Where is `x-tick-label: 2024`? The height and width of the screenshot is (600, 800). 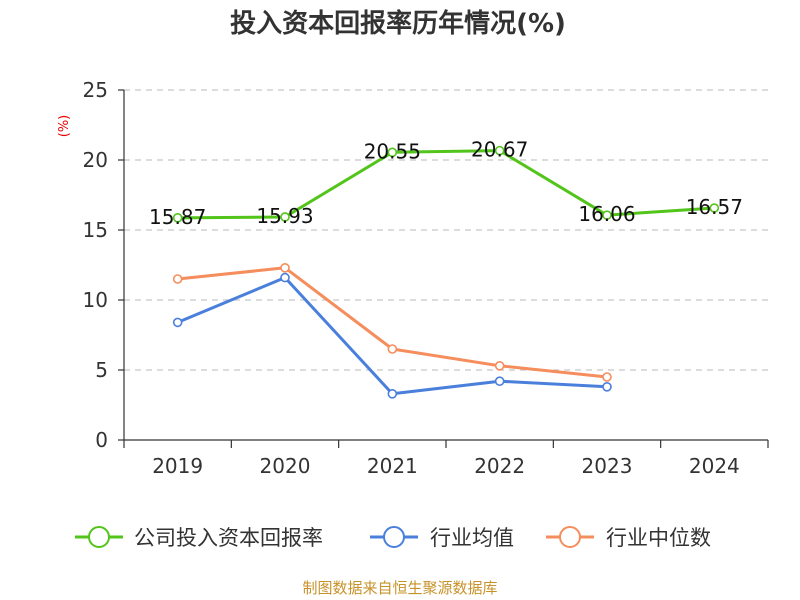
x-tick-label: 2024 is located at coordinates (714, 466).